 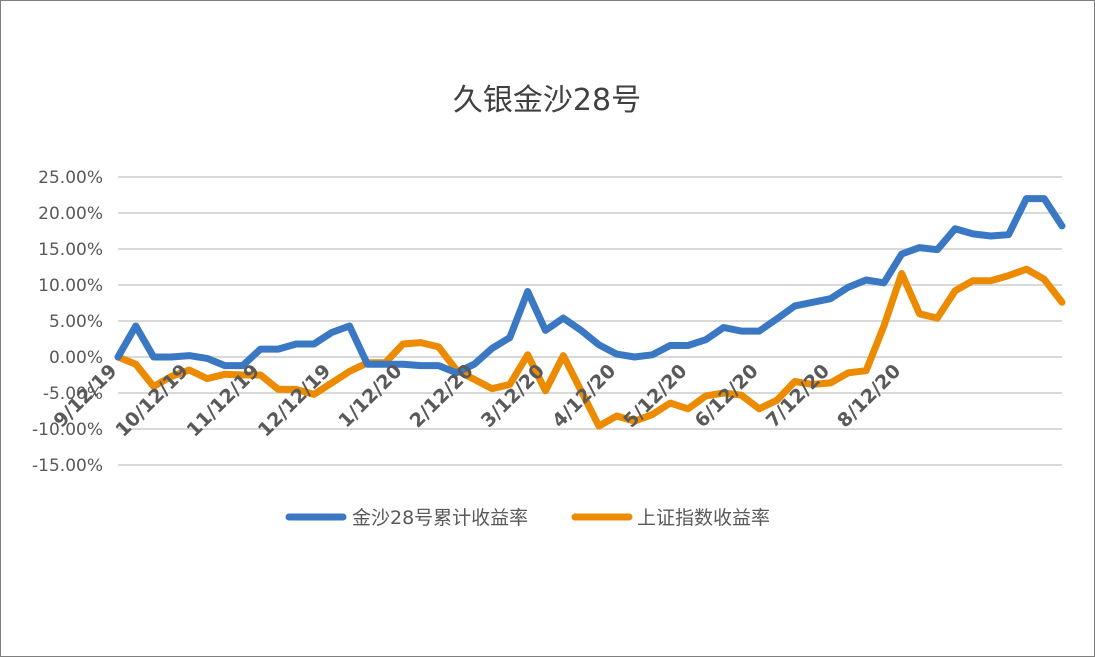 I want to click on legend-label: 上证指数收益率, so click(x=703, y=518).